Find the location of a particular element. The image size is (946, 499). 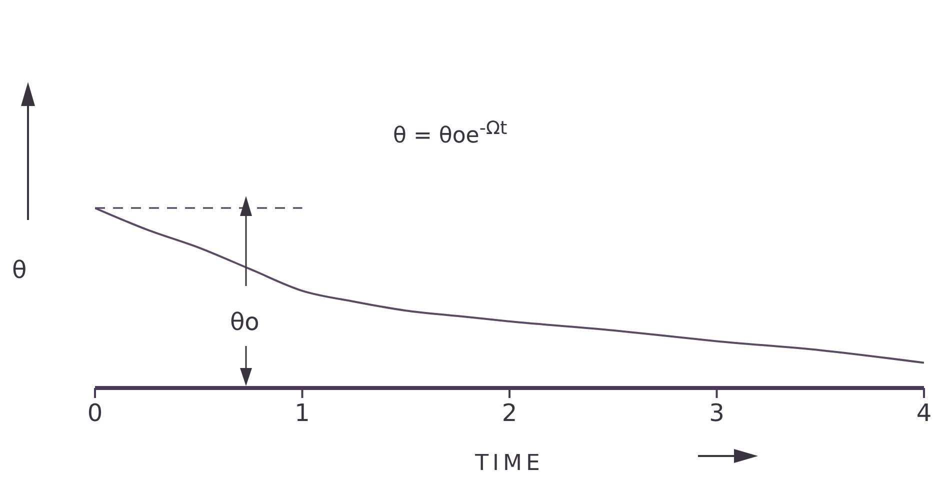

x-tick-label: 1 is located at coordinates (302, 413).